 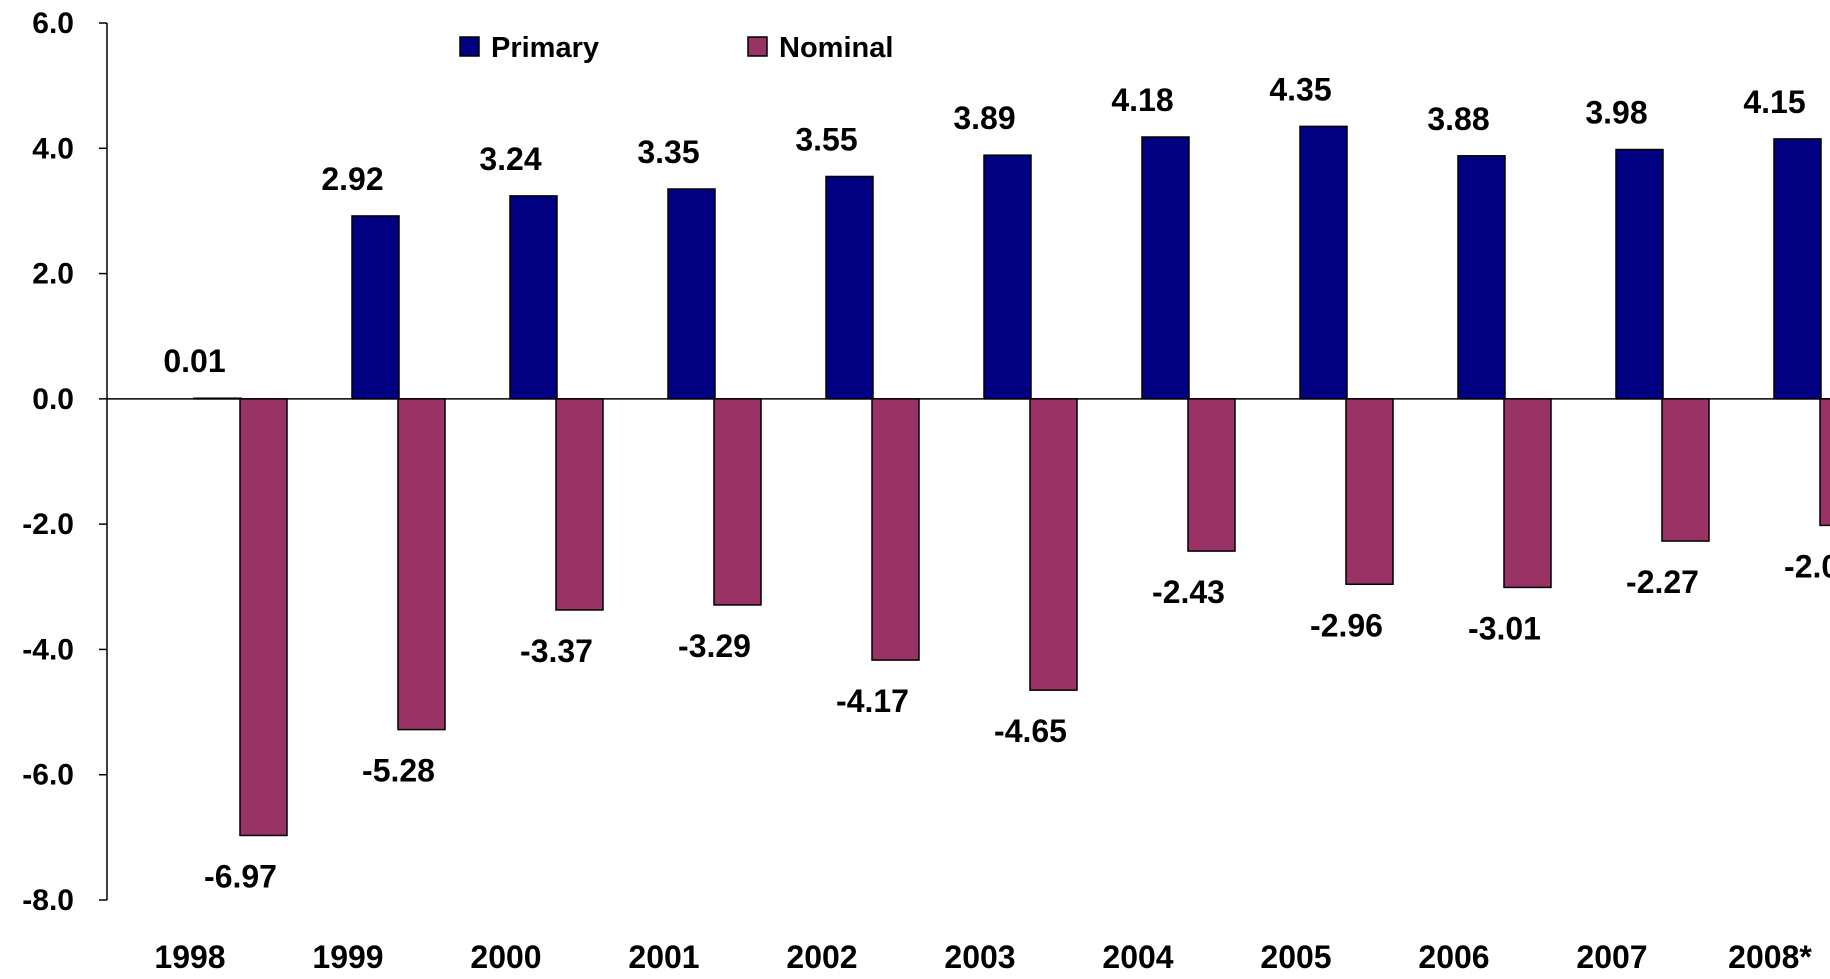 I want to click on x-tick-label: 2005, so click(x=1295, y=956).